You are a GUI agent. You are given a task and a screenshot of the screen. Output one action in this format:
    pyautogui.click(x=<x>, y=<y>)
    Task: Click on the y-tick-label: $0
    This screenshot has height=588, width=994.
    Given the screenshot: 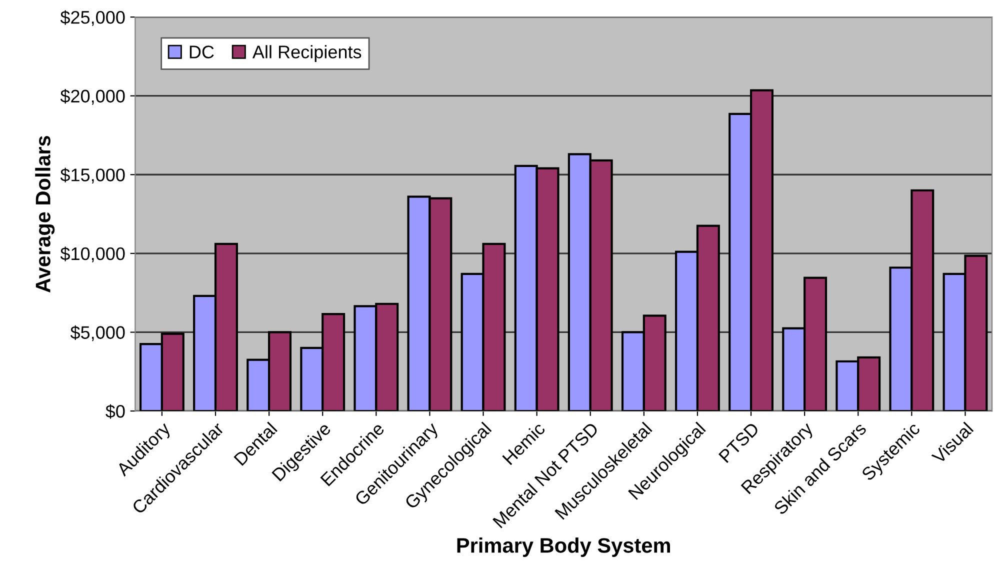 What is the action you would take?
    pyautogui.click(x=115, y=411)
    